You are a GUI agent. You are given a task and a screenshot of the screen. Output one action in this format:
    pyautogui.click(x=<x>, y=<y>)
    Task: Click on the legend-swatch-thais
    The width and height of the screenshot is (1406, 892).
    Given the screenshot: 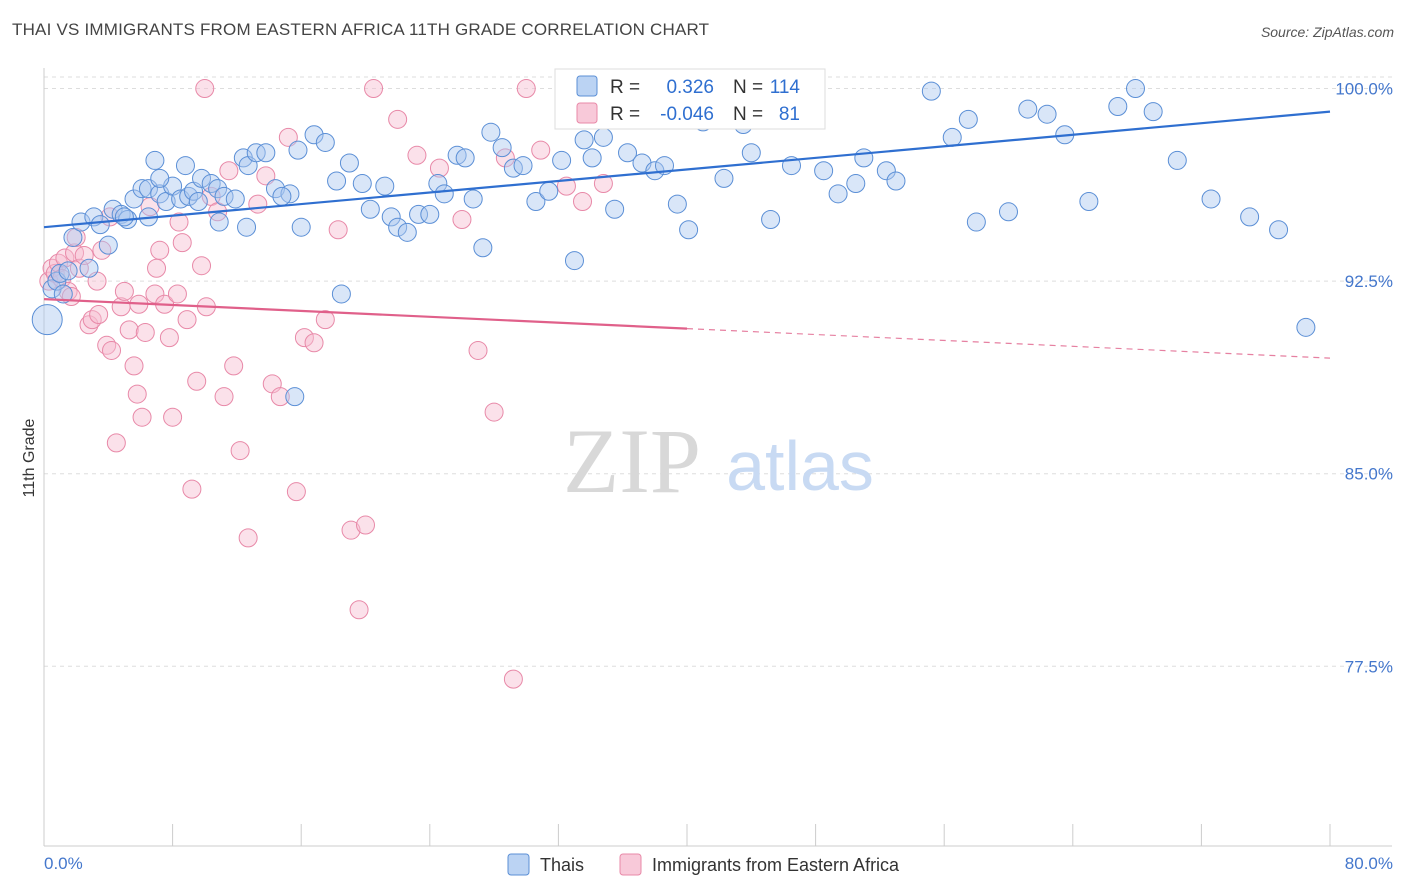 What is the action you would take?
    pyautogui.click(x=587, y=86)
    